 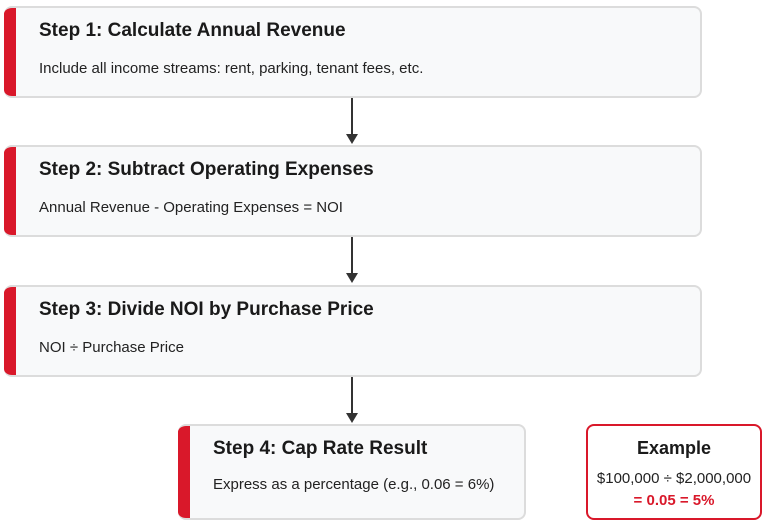 I want to click on step-2-accent-bar, so click(x=10, y=191).